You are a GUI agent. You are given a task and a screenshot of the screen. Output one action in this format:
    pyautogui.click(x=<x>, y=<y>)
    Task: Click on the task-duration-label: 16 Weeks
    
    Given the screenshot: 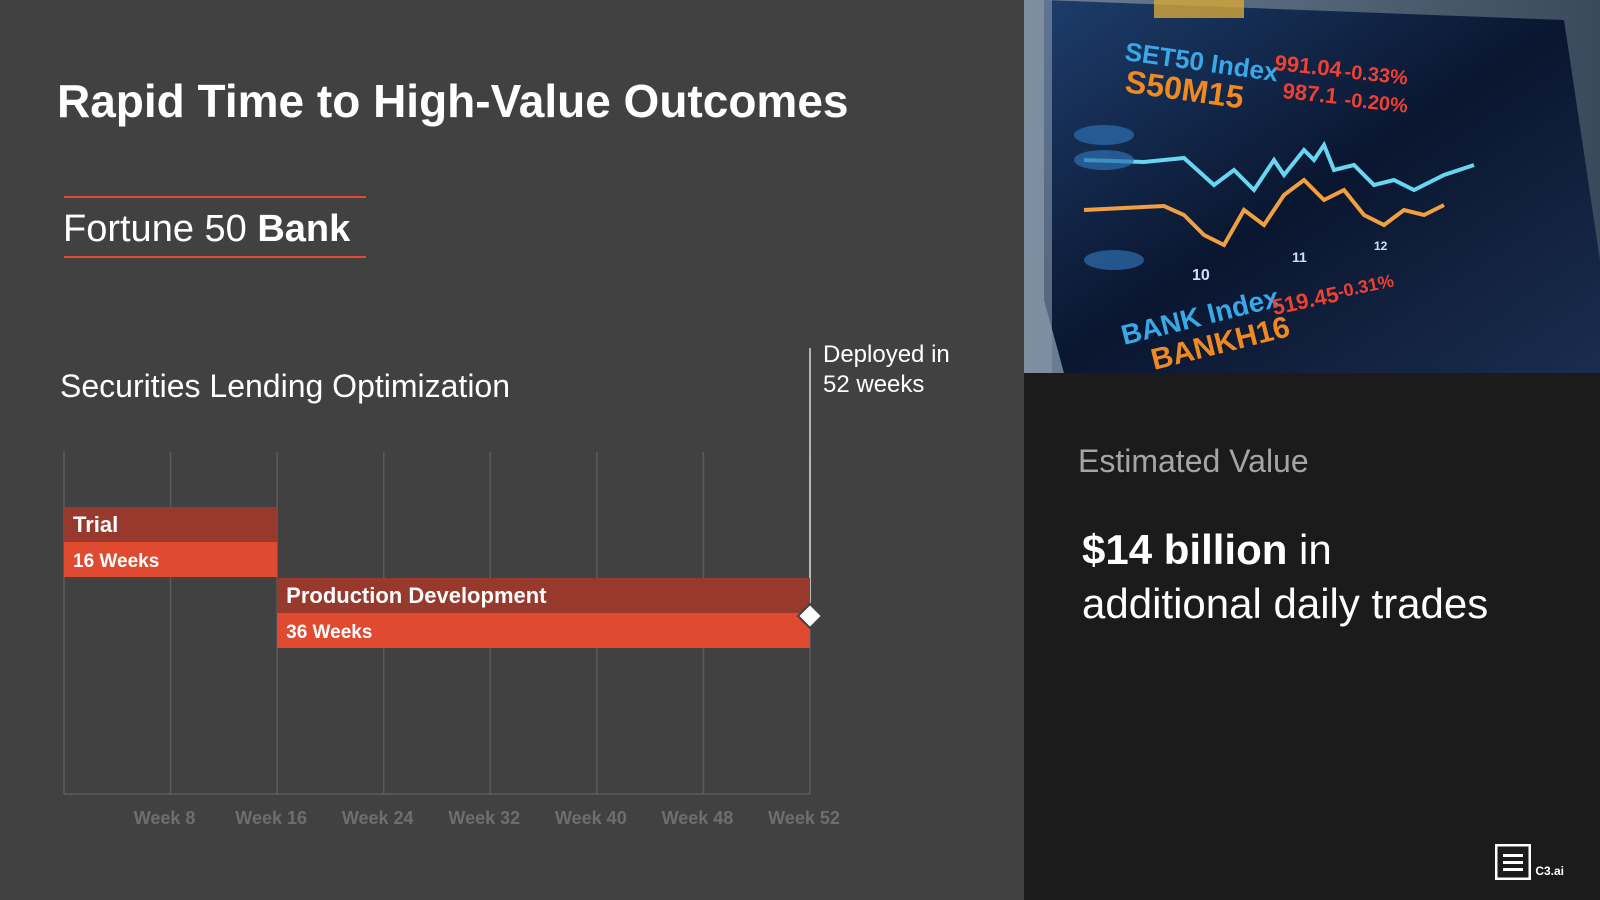 What is the action you would take?
    pyautogui.click(x=116, y=561)
    